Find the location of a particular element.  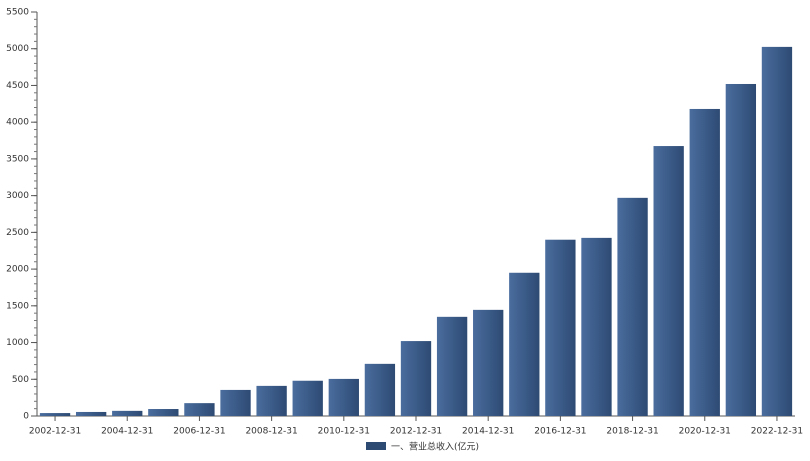

y-tick-label: 500 is located at coordinates (20, 380).